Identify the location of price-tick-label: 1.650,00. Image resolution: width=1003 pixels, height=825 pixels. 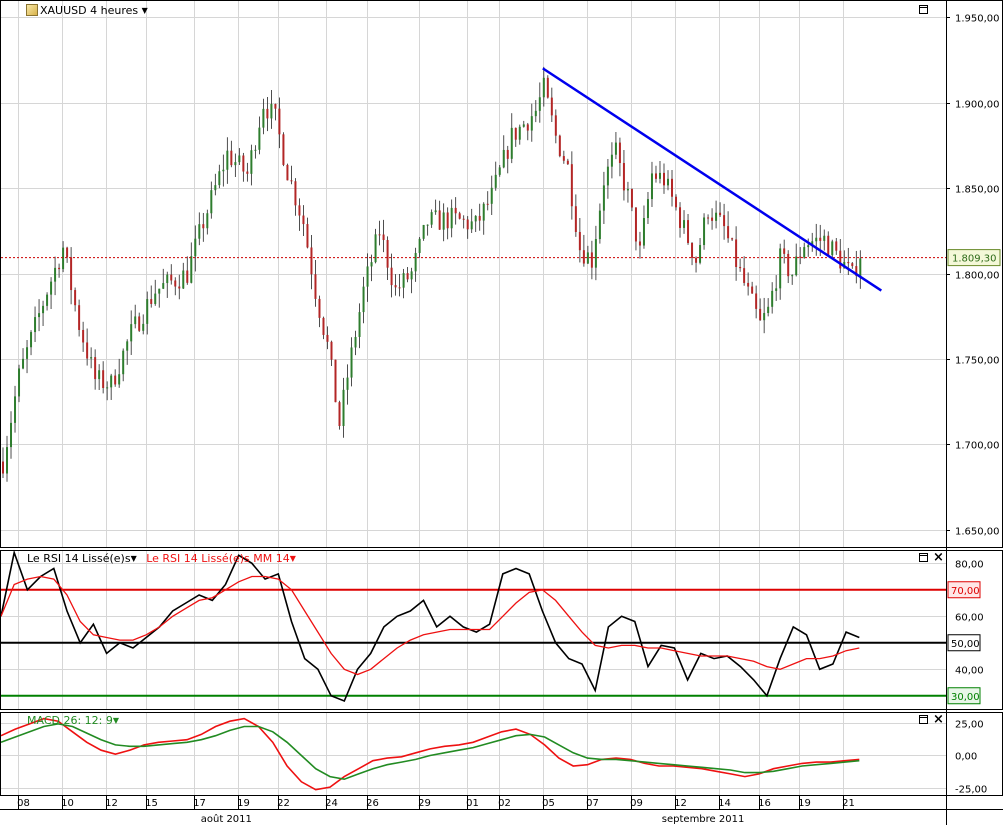
(977, 532).